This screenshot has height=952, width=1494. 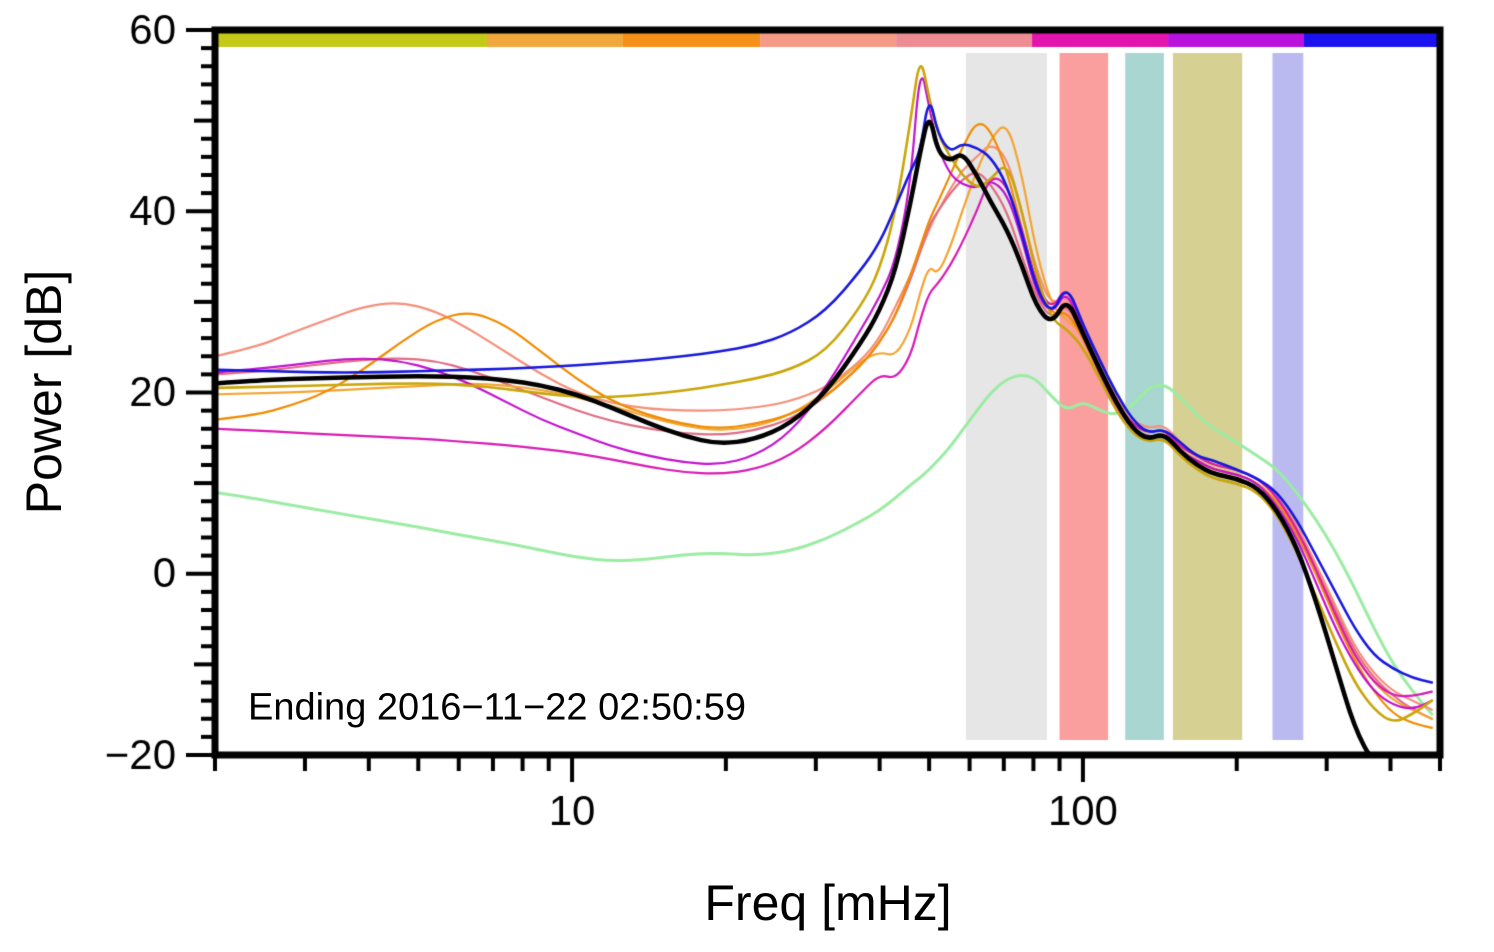 What do you see at coordinates (44, 392) in the screenshot?
I see `y-axis-label: Power [dB]` at bounding box center [44, 392].